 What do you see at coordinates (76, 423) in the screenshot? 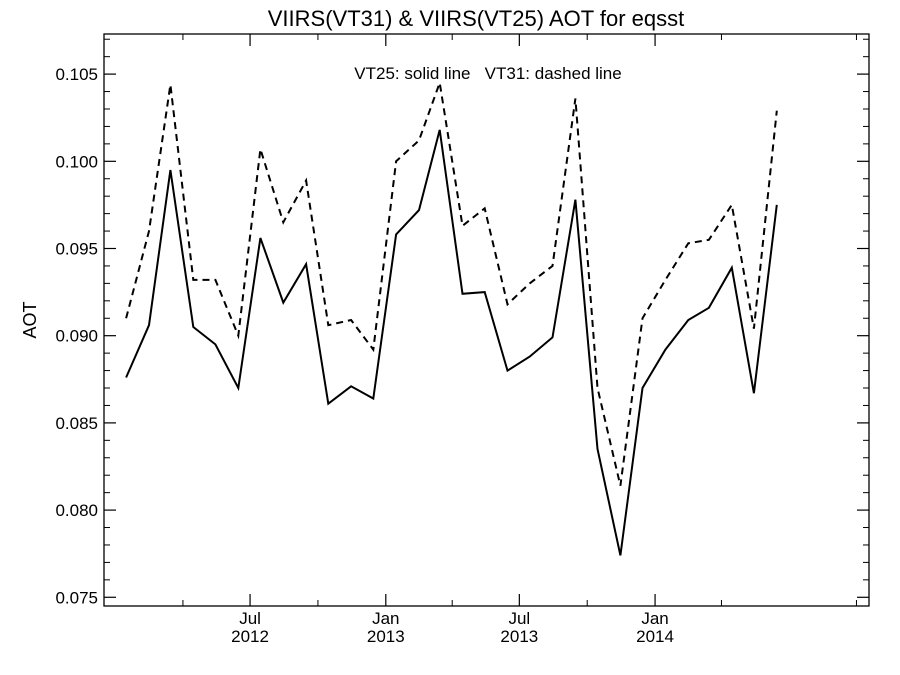
I see `y-tick-label: 0.085` at bounding box center [76, 423].